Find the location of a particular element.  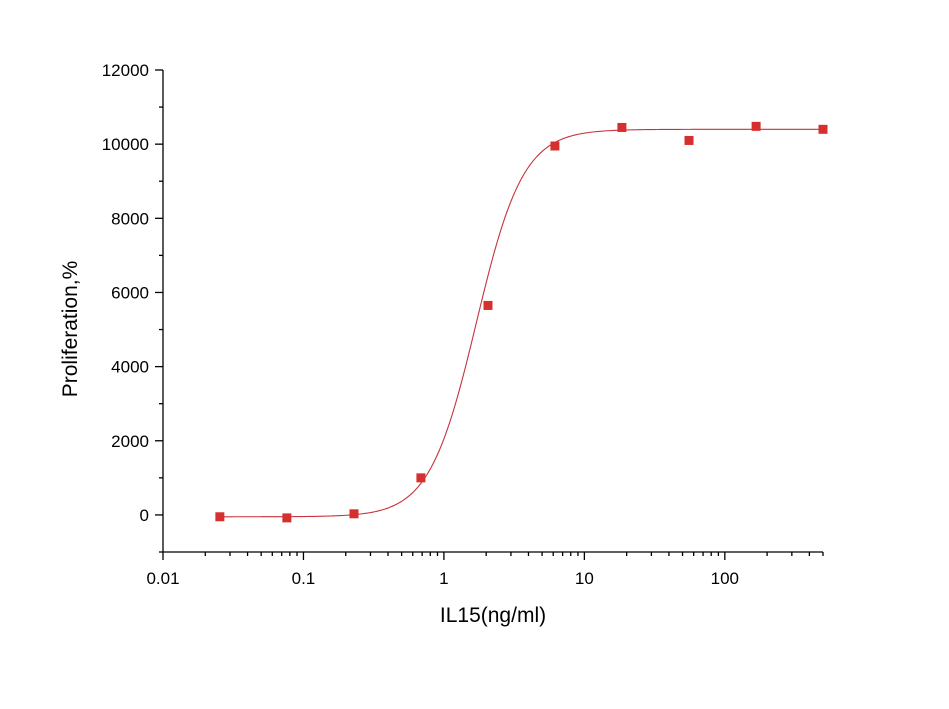

x-axis-ticks: 0.01 0.1 1 10 100 is located at coordinates (485, 570).